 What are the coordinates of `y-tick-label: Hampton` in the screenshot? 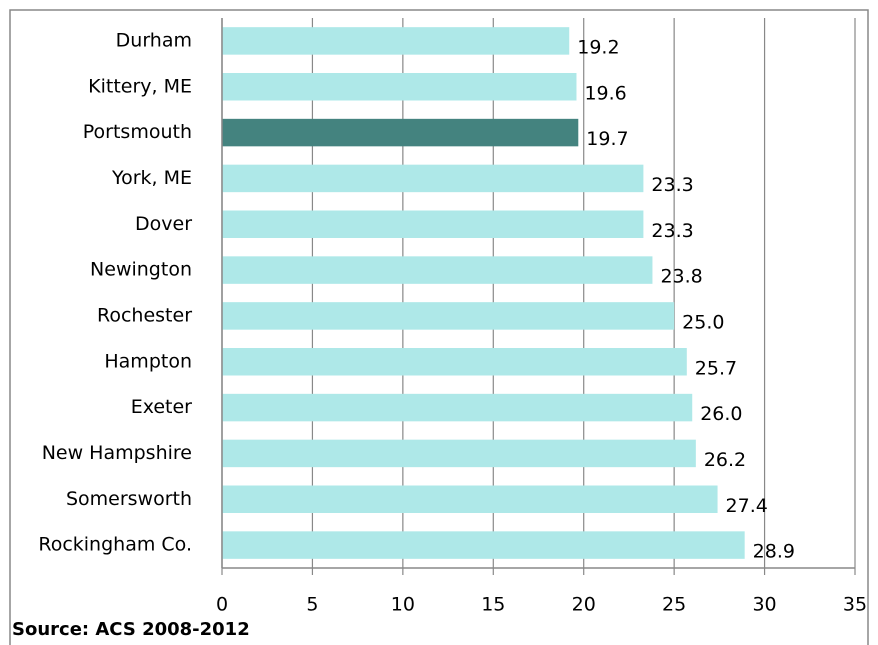 It's located at (148, 361).